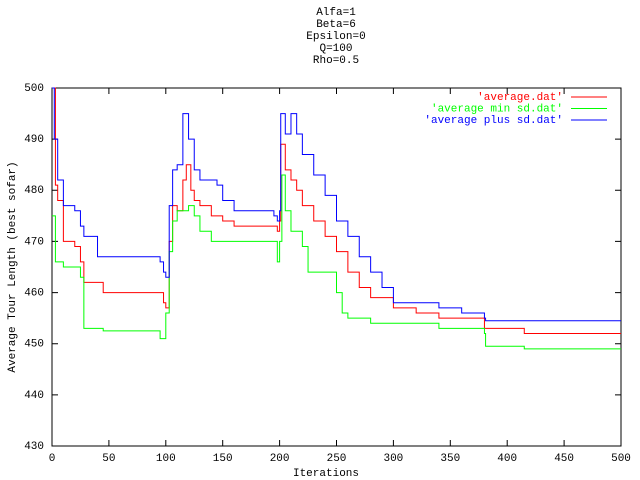 The height and width of the screenshot is (480, 640). What do you see at coordinates (393, 459) in the screenshot?
I see `x-tick-label: 300` at bounding box center [393, 459].